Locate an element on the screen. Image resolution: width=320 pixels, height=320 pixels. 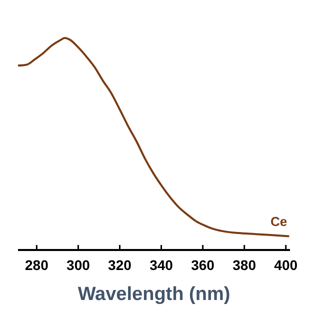
x-tick-label: 280 is located at coordinates (37, 265).